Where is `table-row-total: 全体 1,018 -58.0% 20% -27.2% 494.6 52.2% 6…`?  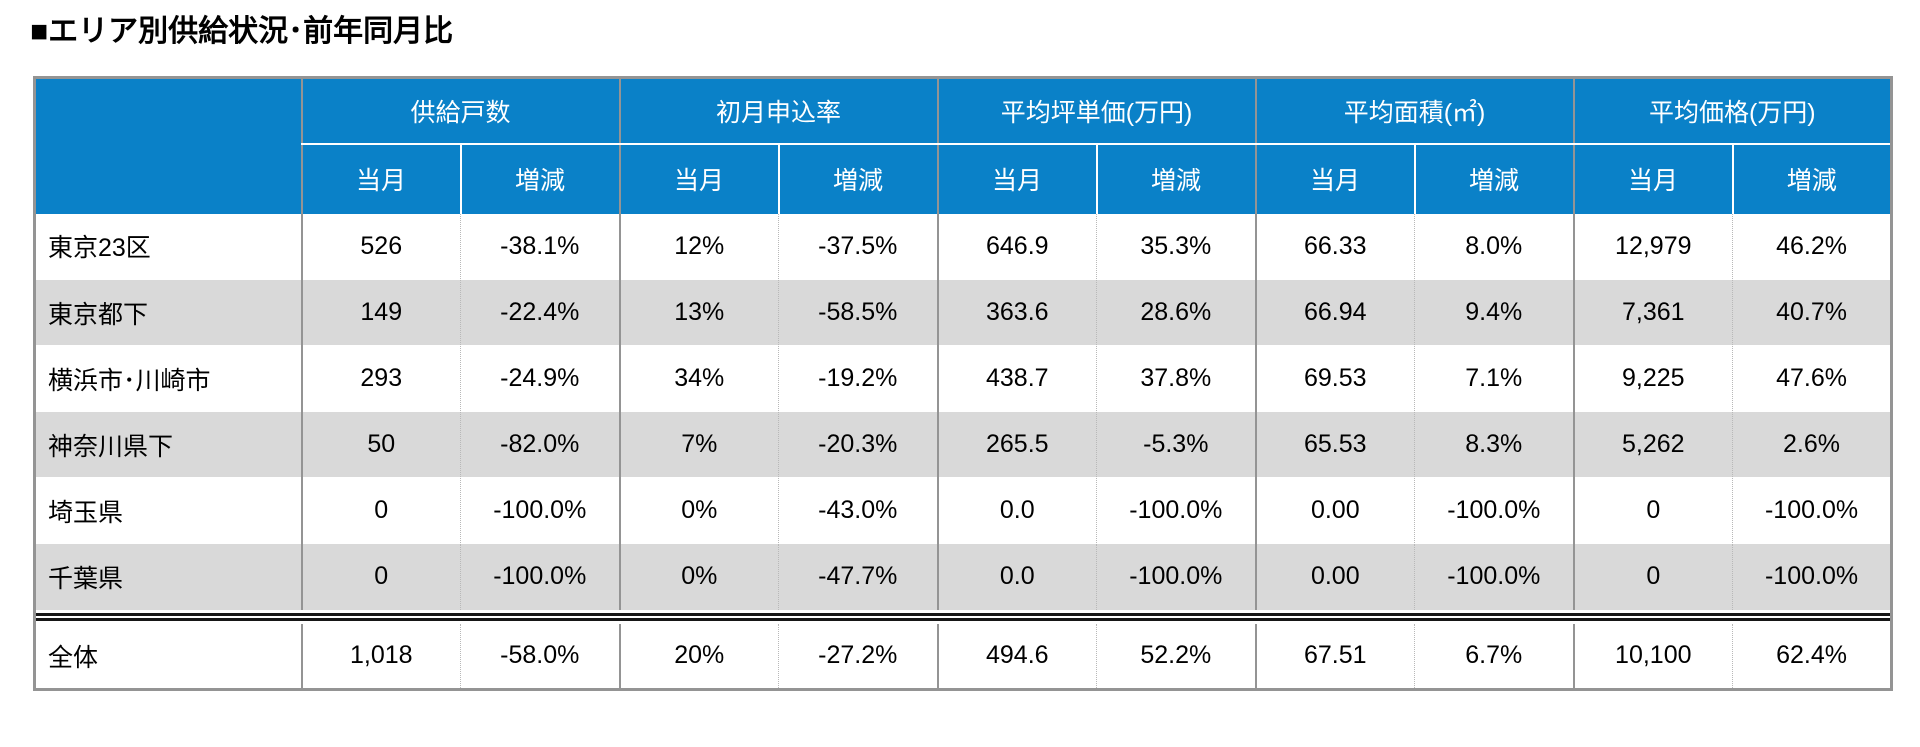 table-row-total: 全体 1,018 -58.0% 20% -27.2% 494.6 52.2% 6… is located at coordinates (963, 656).